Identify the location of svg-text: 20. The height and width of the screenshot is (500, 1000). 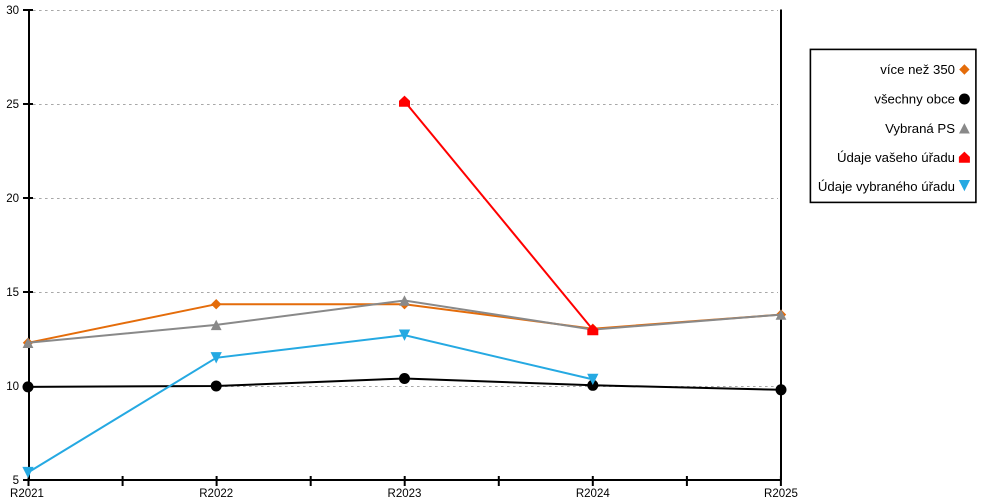
(12, 199).